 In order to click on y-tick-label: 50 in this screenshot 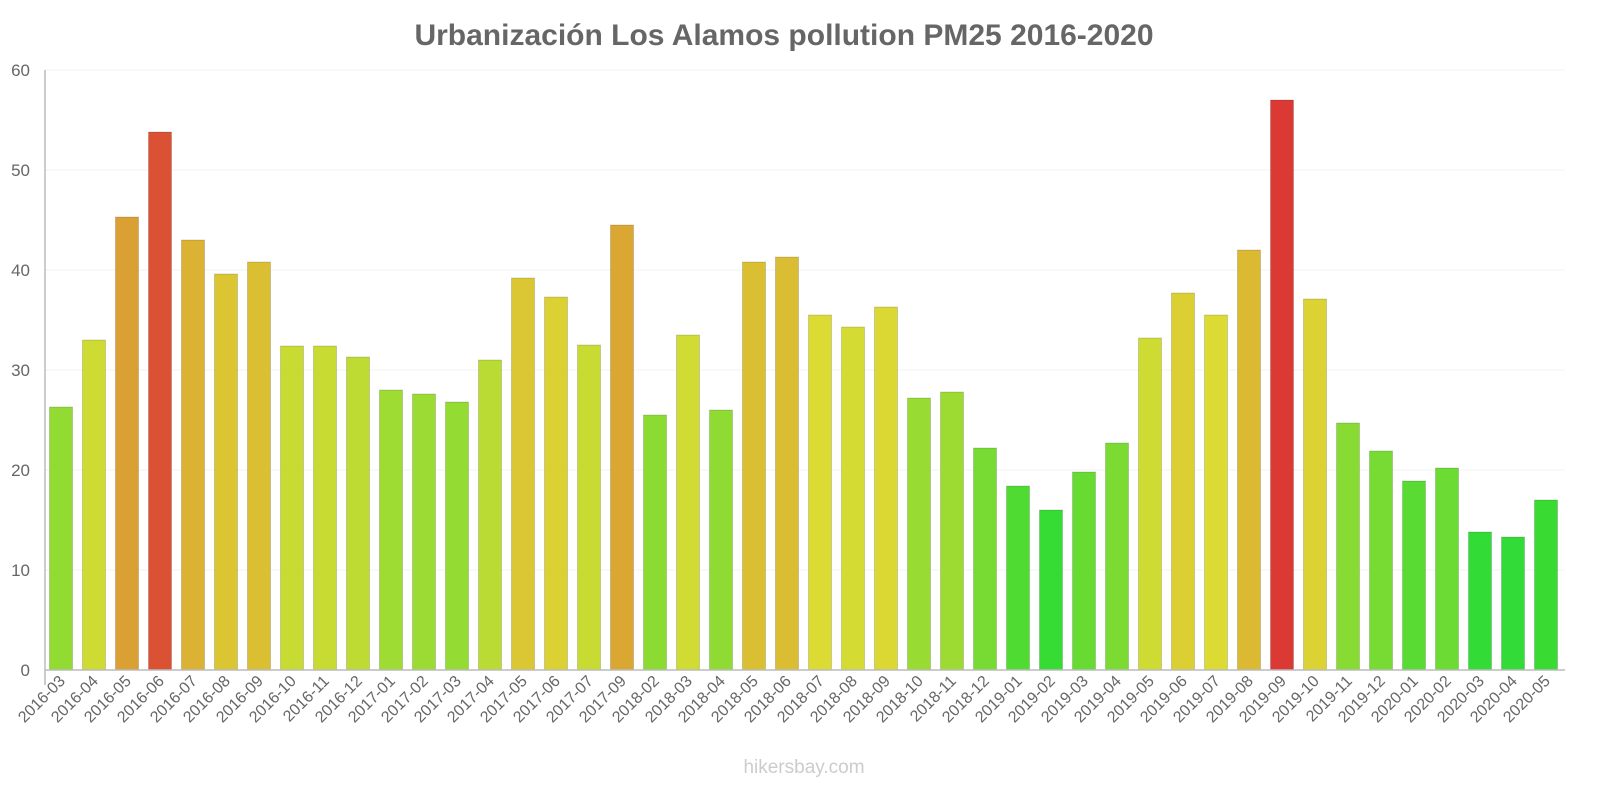, I will do `click(20, 170)`.